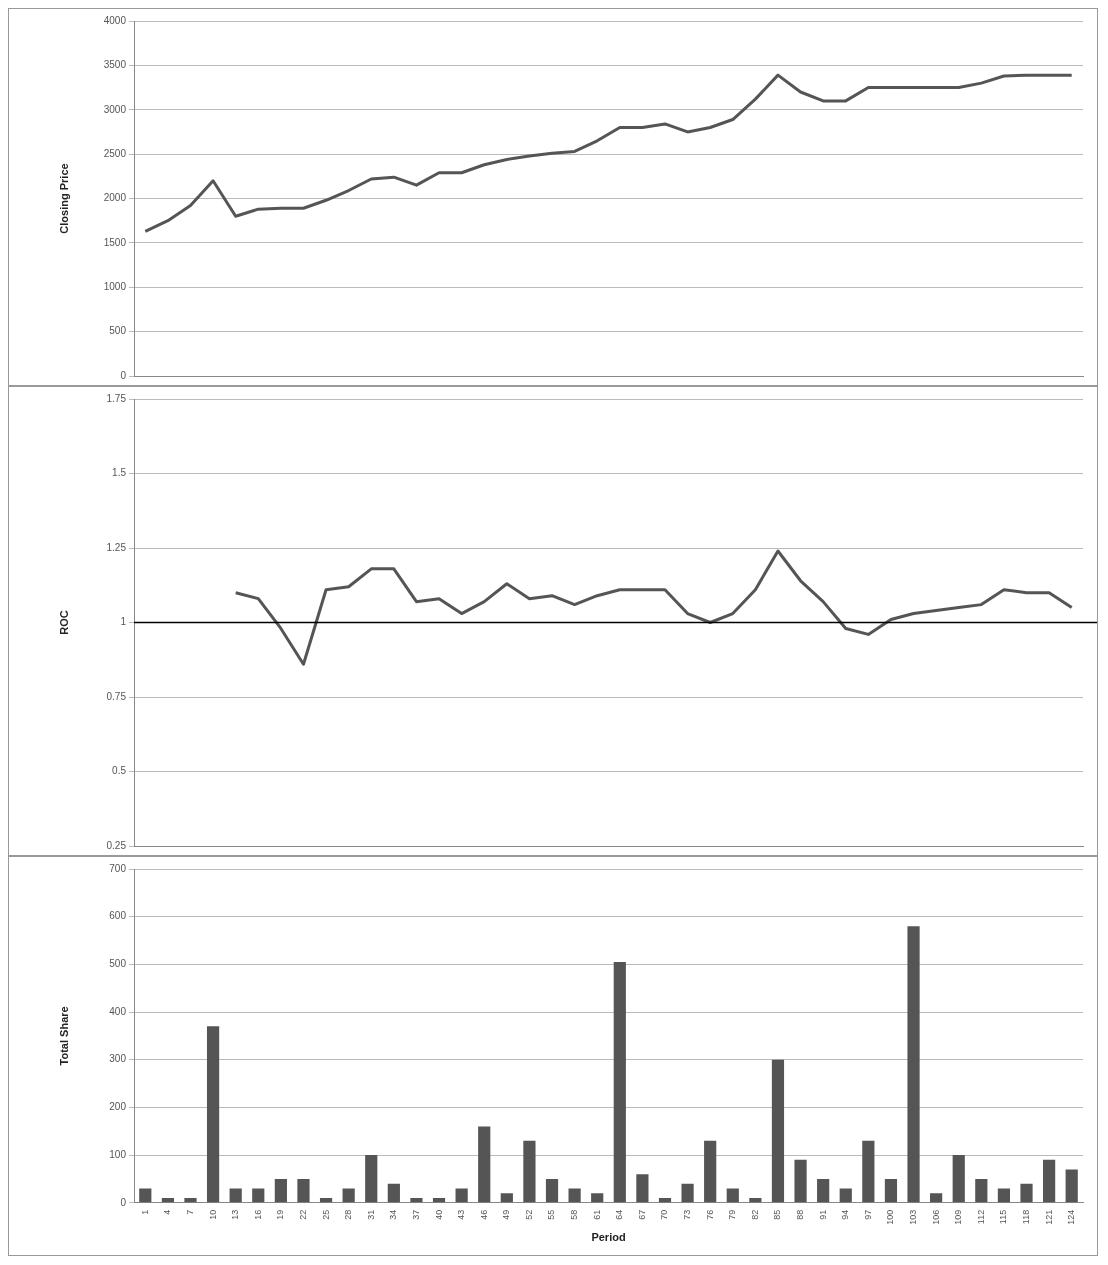 The image size is (1108, 1265). Describe the element at coordinates (119, 473) in the screenshot. I see `y-tick-label: 1.5` at that location.